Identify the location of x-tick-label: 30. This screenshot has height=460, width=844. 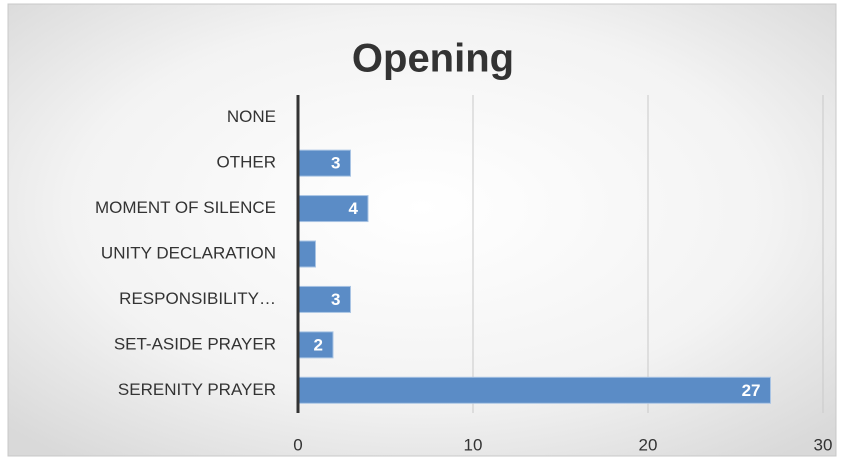
(823, 444).